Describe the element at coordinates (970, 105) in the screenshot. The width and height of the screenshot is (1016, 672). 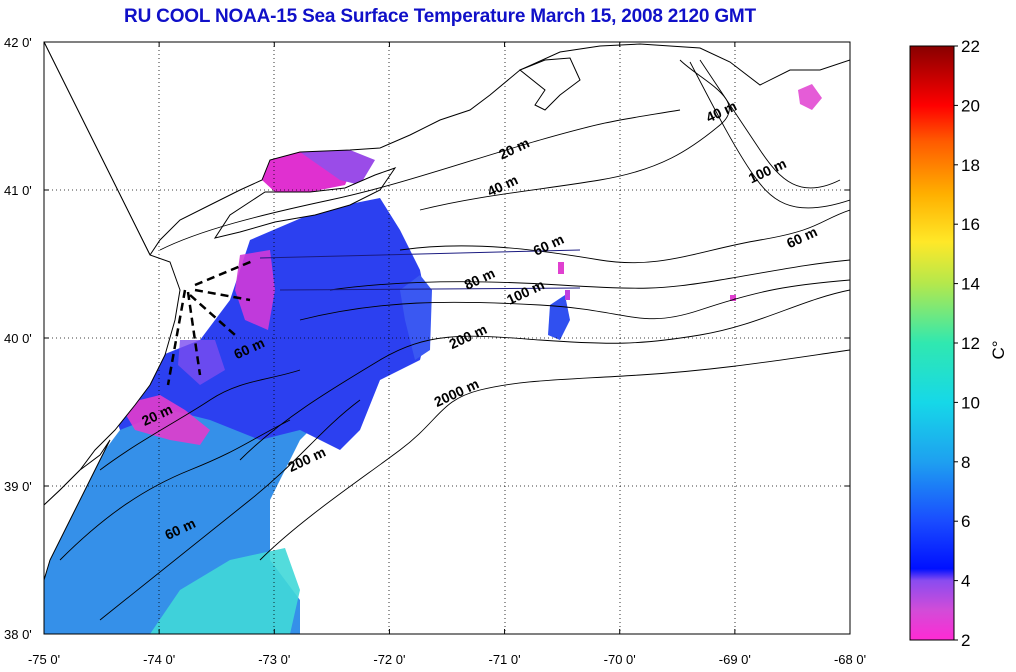
I see `colorbar-tick-label: 20` at that location.